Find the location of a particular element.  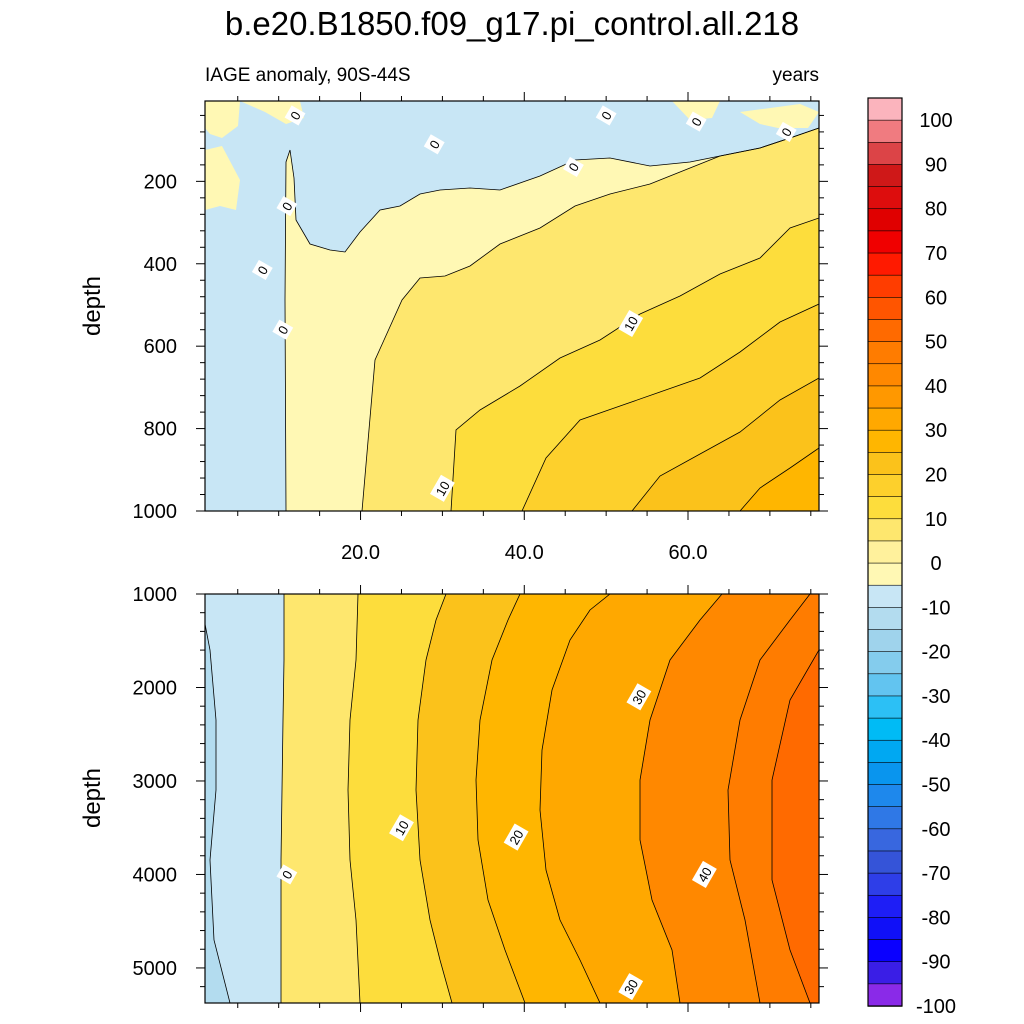

lower-contour-label: 10 is located at coordinates (401, 828).